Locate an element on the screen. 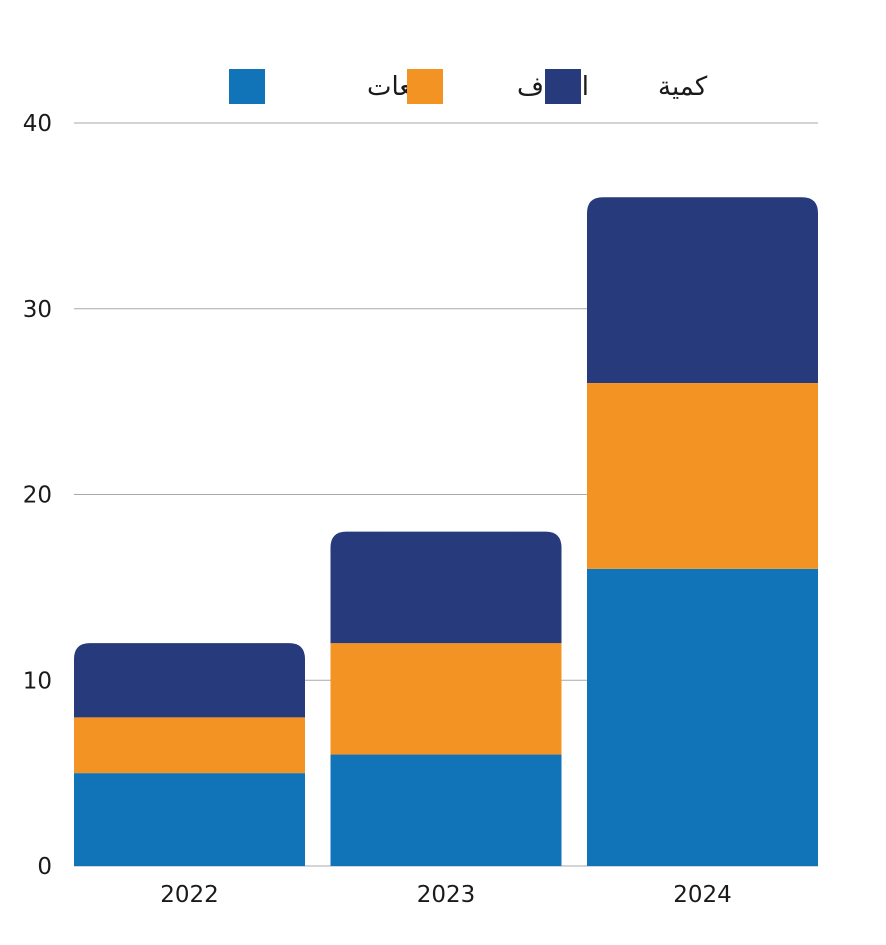  y-axis: 0 10 20 30 40 is located at coordinates (37, 495).